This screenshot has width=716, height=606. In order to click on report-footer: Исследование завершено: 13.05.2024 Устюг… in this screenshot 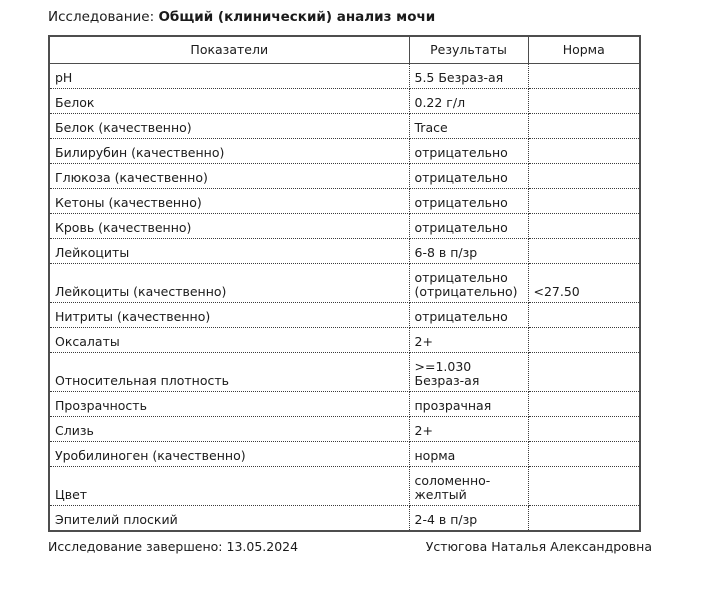, I will do `click(350, 546)`.